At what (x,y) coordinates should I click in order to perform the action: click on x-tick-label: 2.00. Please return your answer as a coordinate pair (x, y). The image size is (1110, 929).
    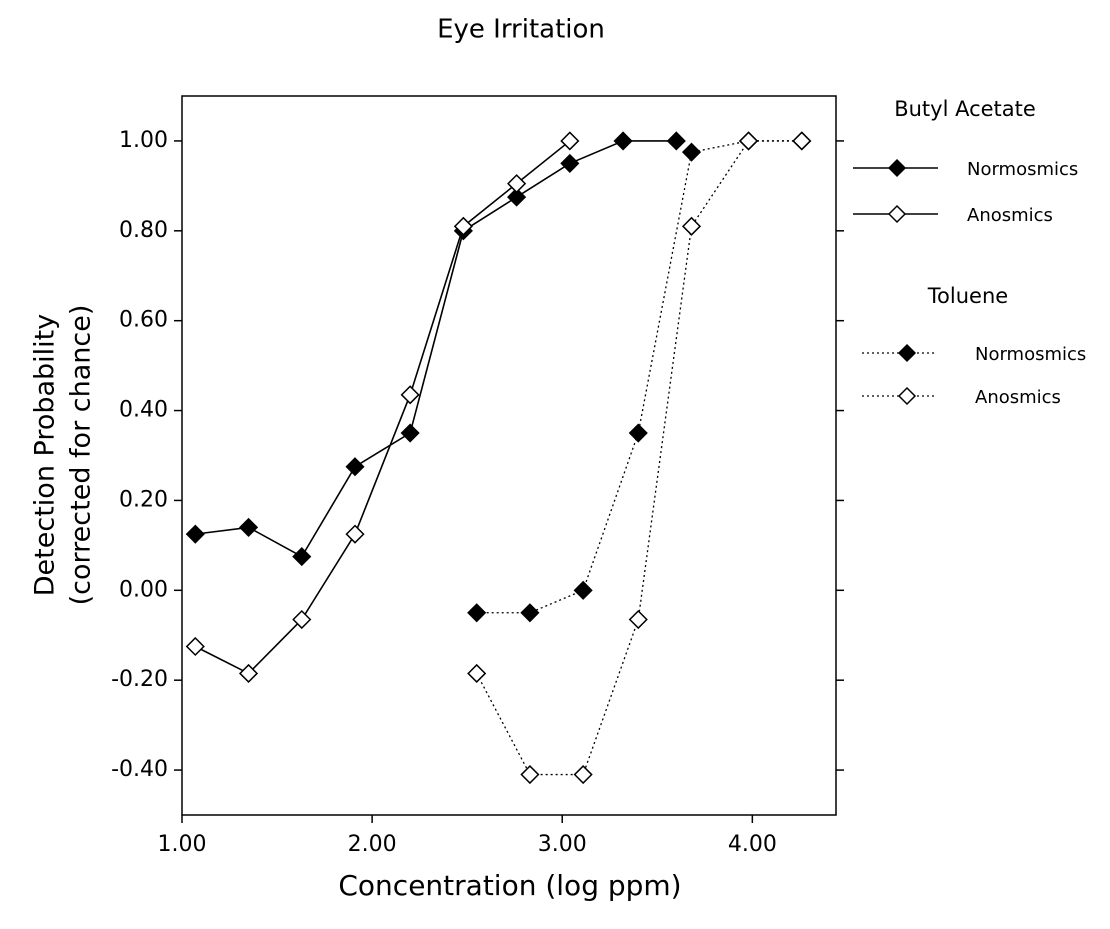
    Looking at the image, I should click on (372, 844).